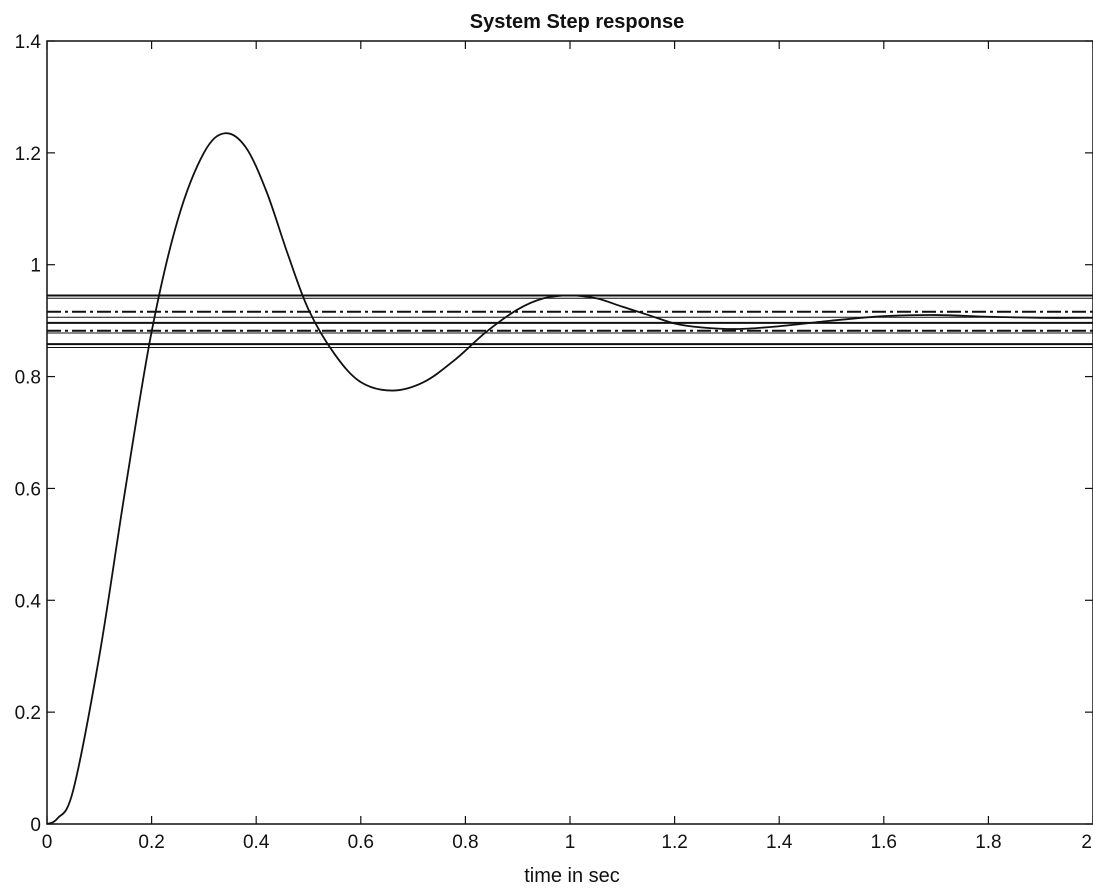 This screenshot has height=894, width=1093. Describe the element at coordinates (35, 825) in the screenshot. I see `y-tick-label: 0` at that location.